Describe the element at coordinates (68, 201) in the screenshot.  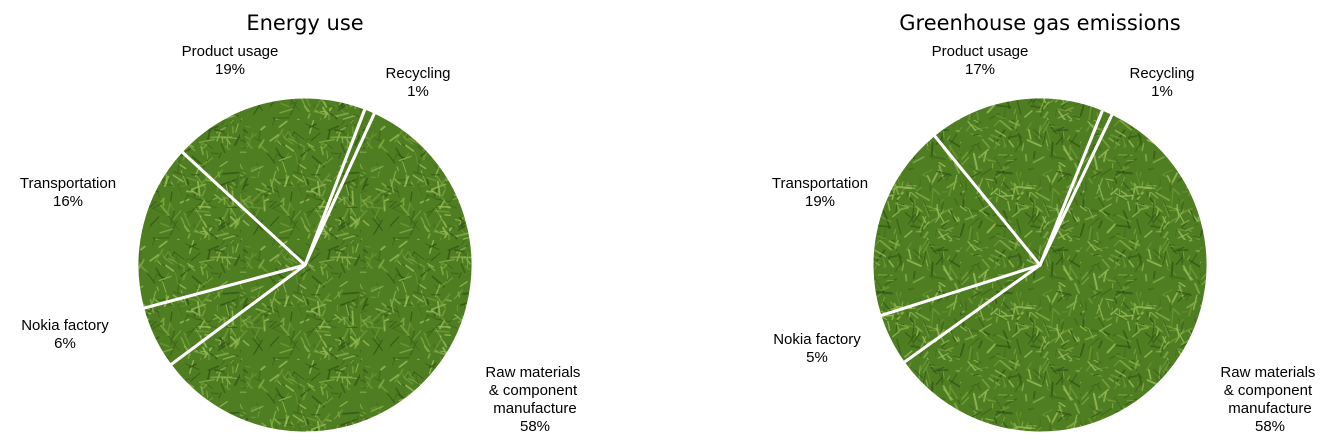
I see `slice-value-label: 16%` at that location.